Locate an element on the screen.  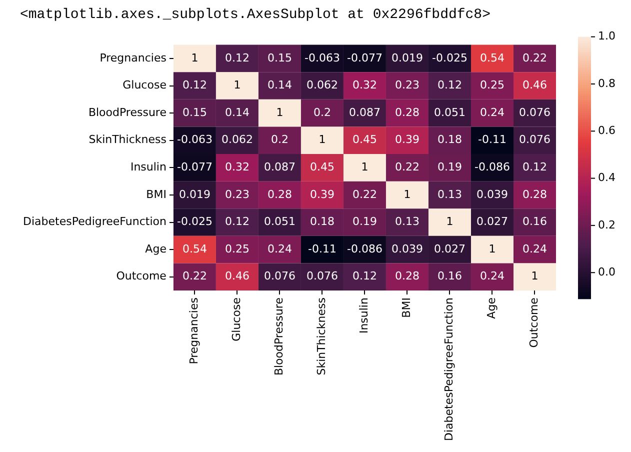
y-tick-label: BMI is located at coordinates (156, 194).